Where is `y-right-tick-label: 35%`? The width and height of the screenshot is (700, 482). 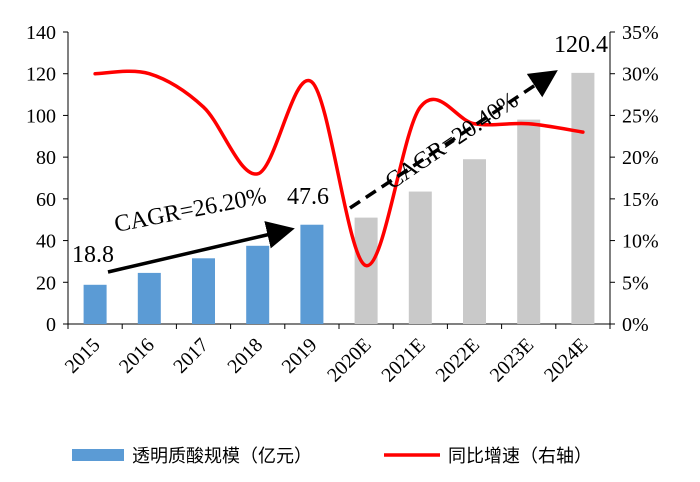
y-right-tick-label: 35% is located at coordinates (640, 33).